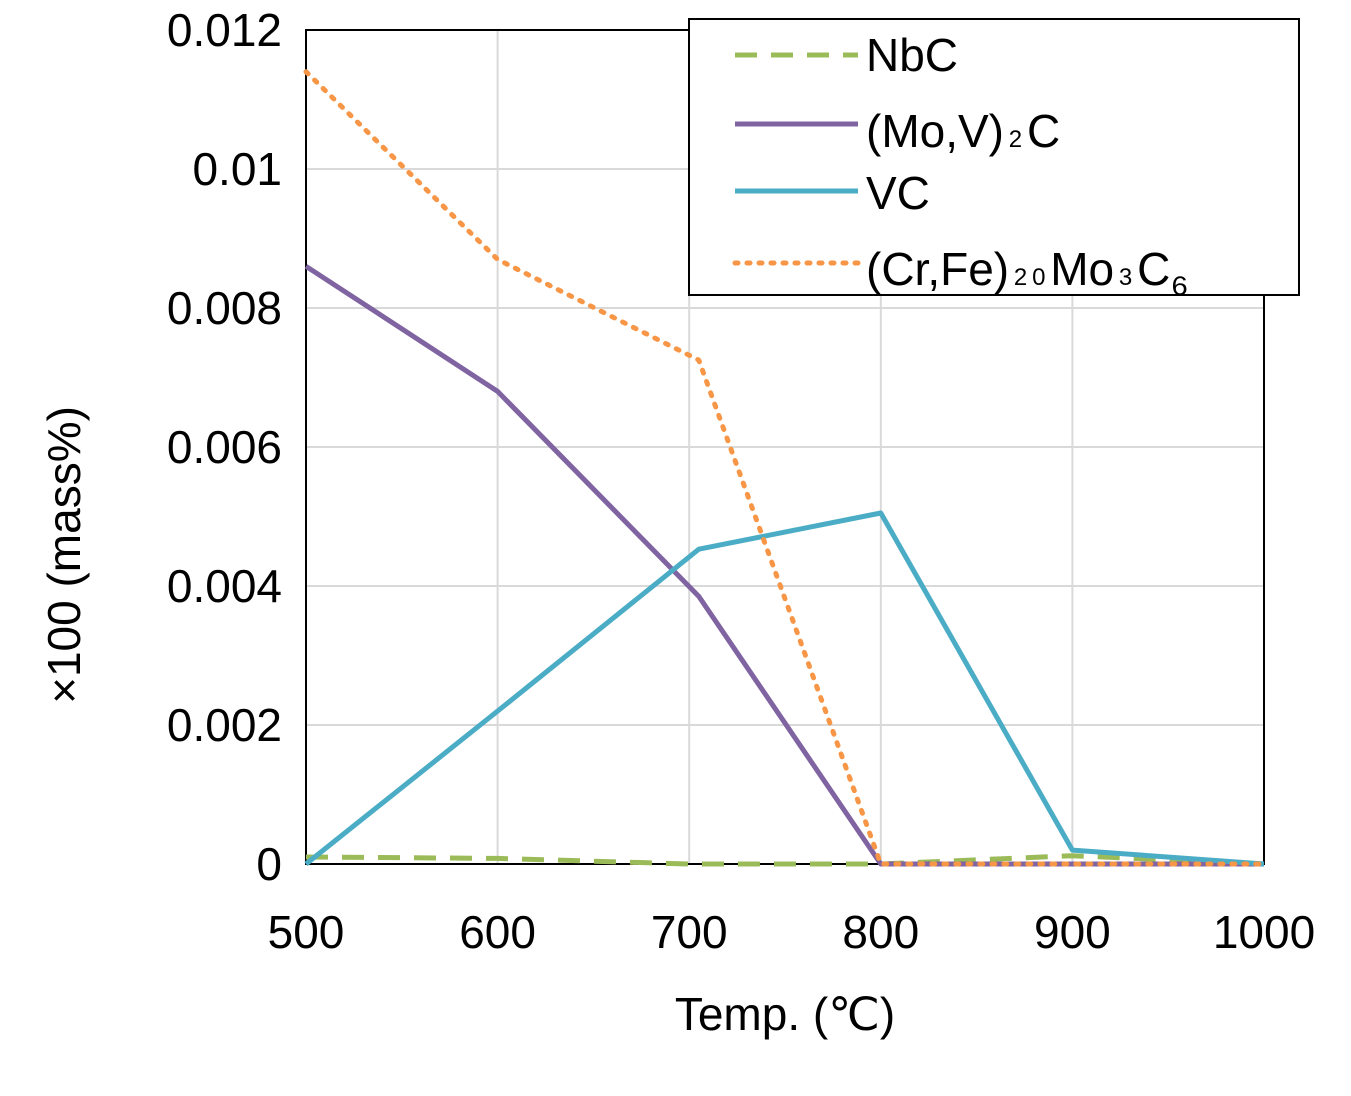  I want to click on y-tick-label: 0.012, so click(224, 30).